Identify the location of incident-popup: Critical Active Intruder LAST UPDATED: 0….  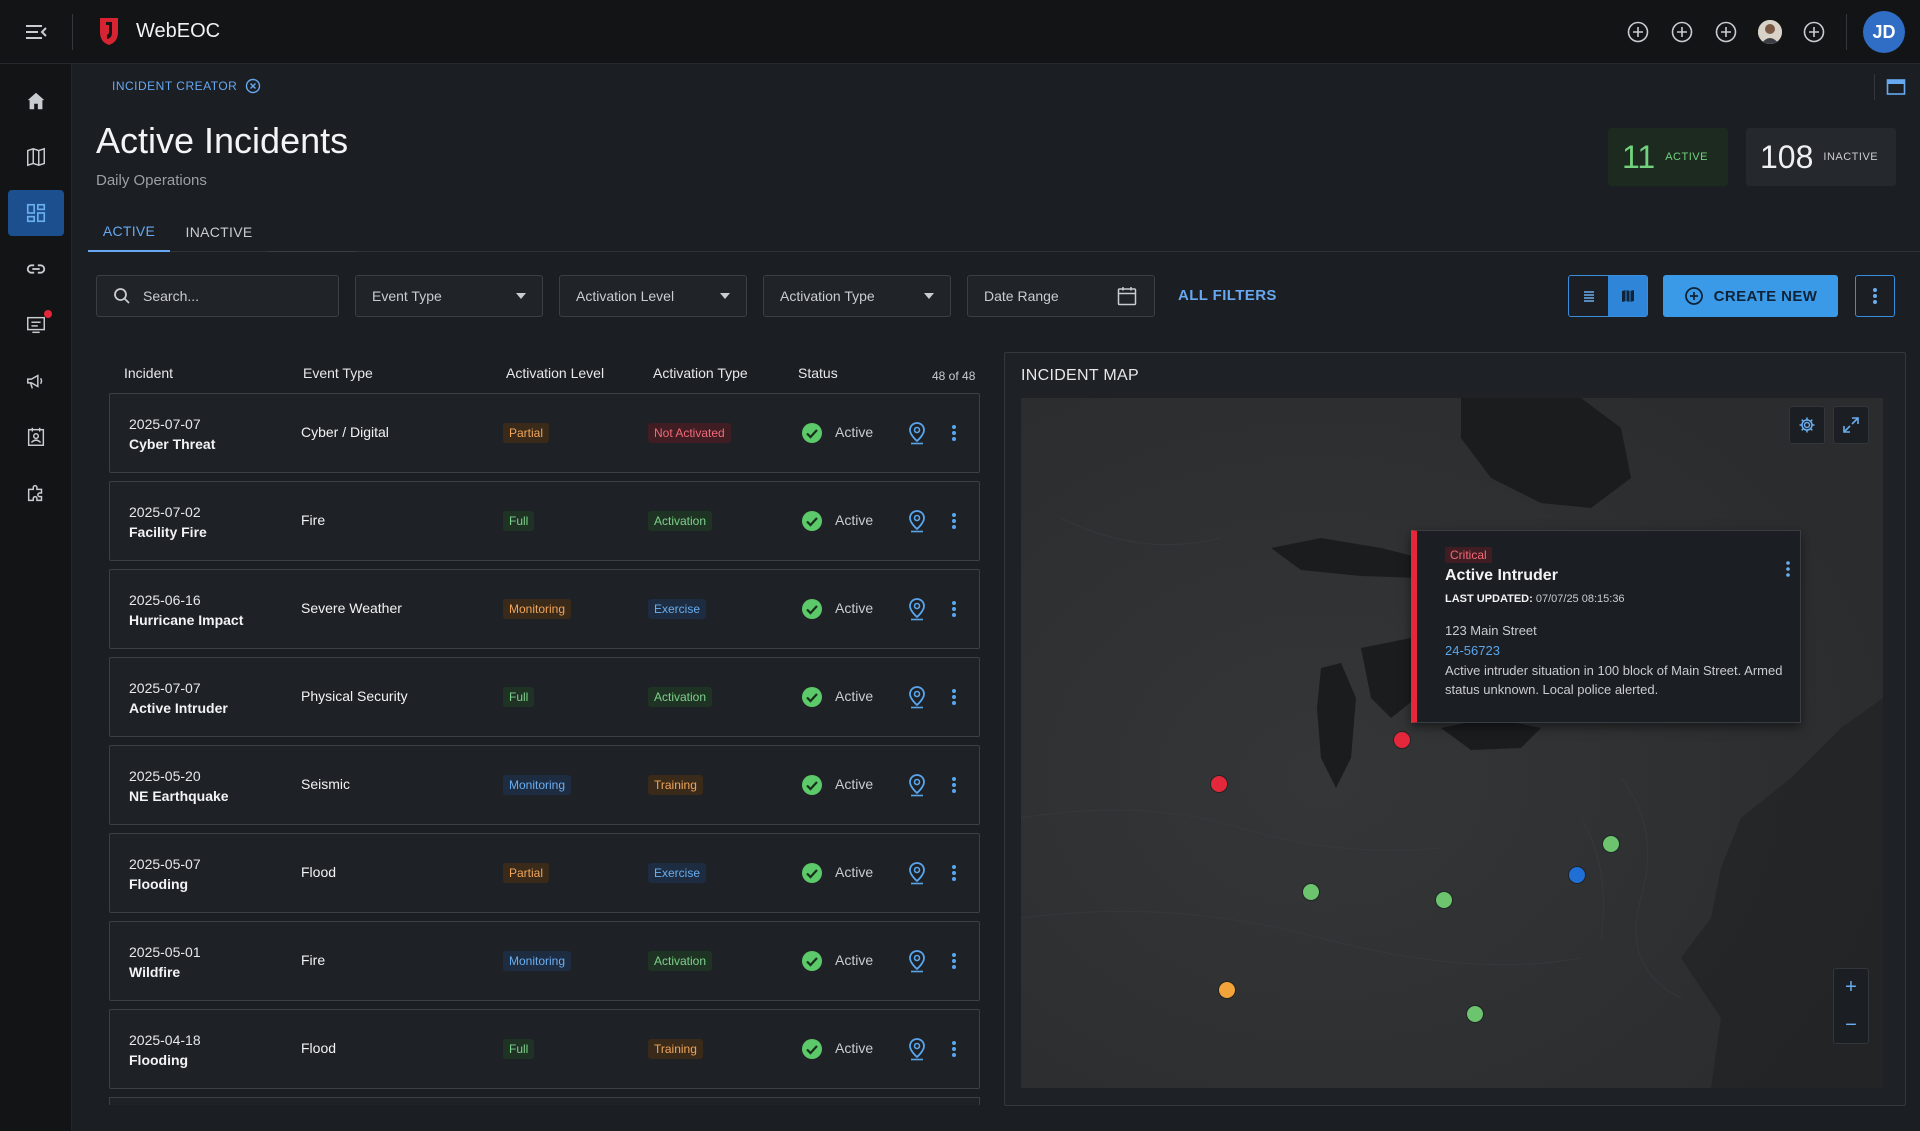
(1606, 626).